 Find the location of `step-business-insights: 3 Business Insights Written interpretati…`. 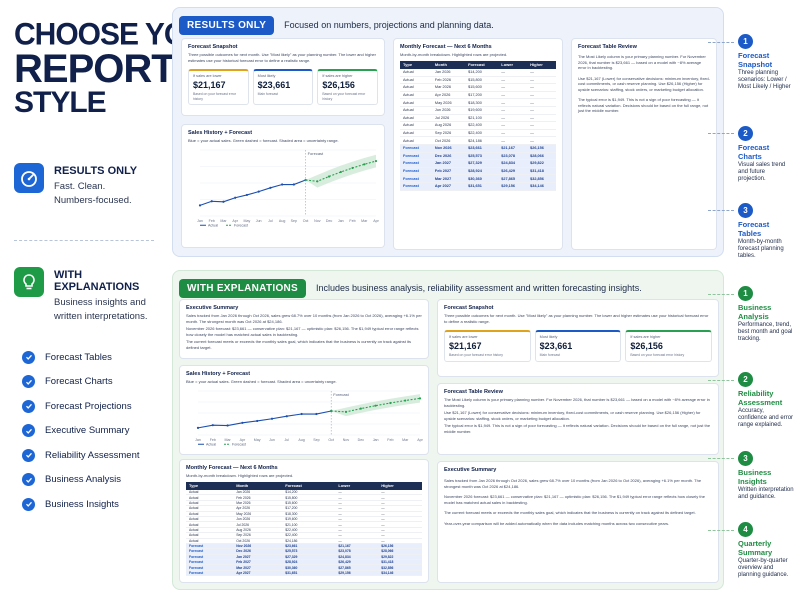

step-business-insights: 3 Business Insights Written interpretati… is located at coordinates (761, 476).